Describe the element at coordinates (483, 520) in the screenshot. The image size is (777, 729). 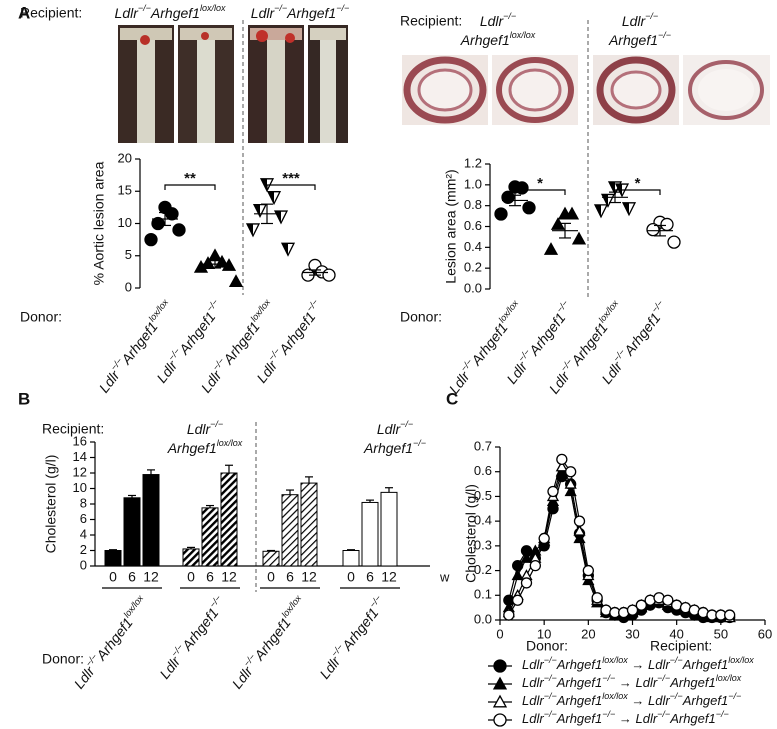
I see `y-tick-label: 0.4` at that location.